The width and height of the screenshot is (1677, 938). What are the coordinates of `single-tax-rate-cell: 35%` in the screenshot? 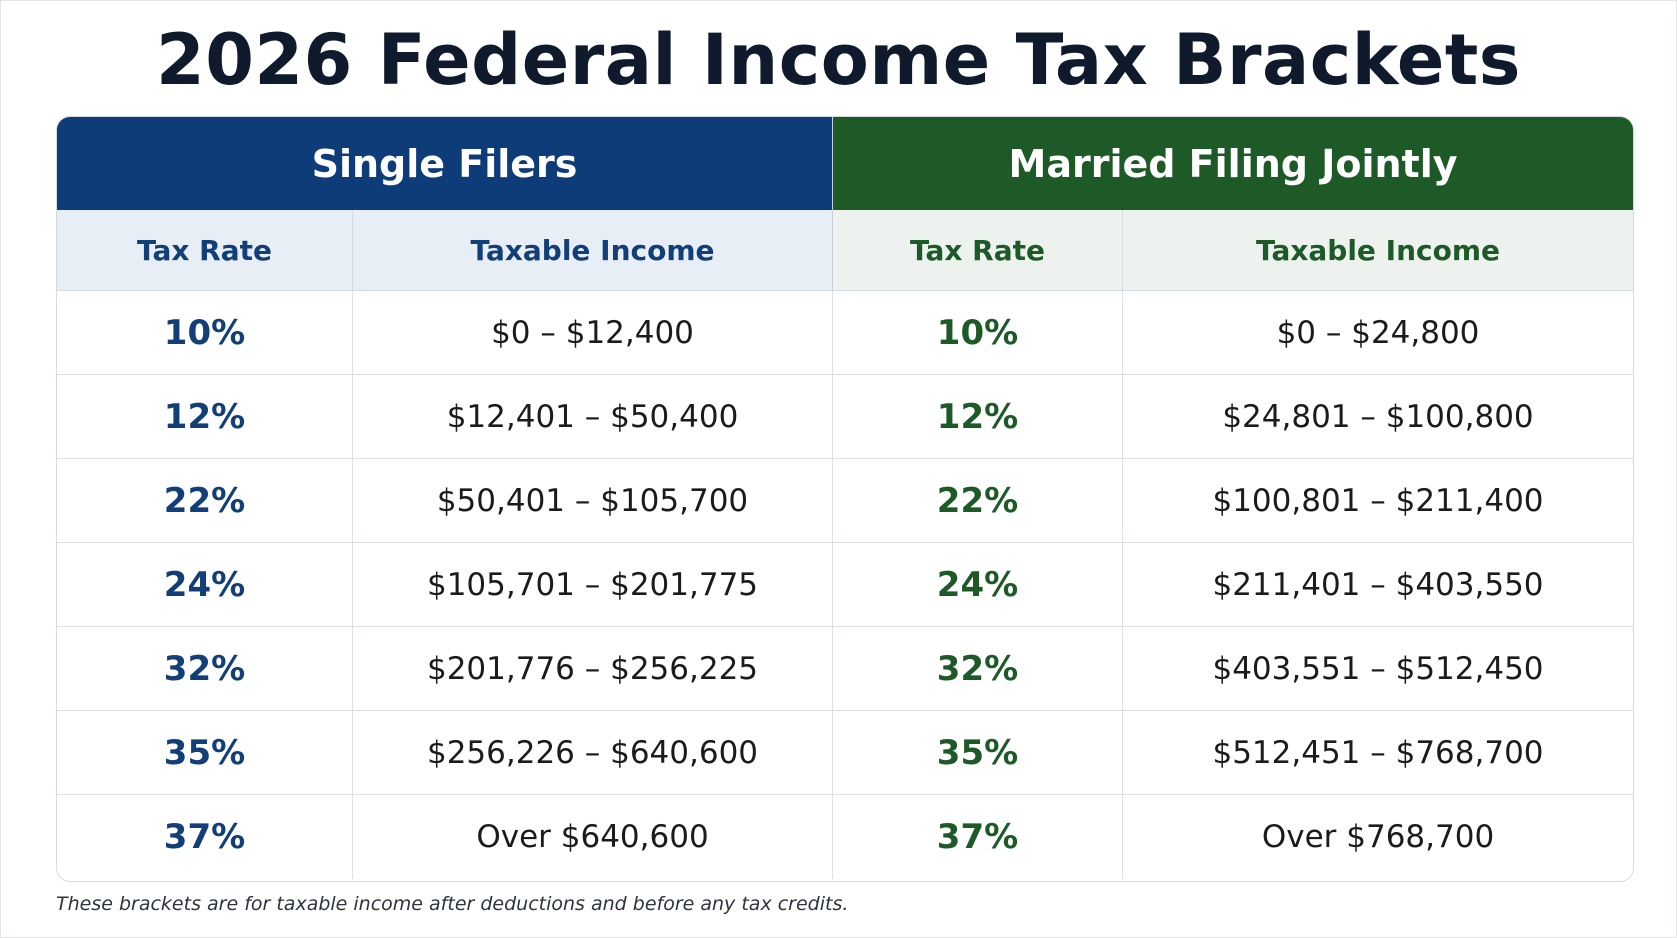 It's located at (205, 753).